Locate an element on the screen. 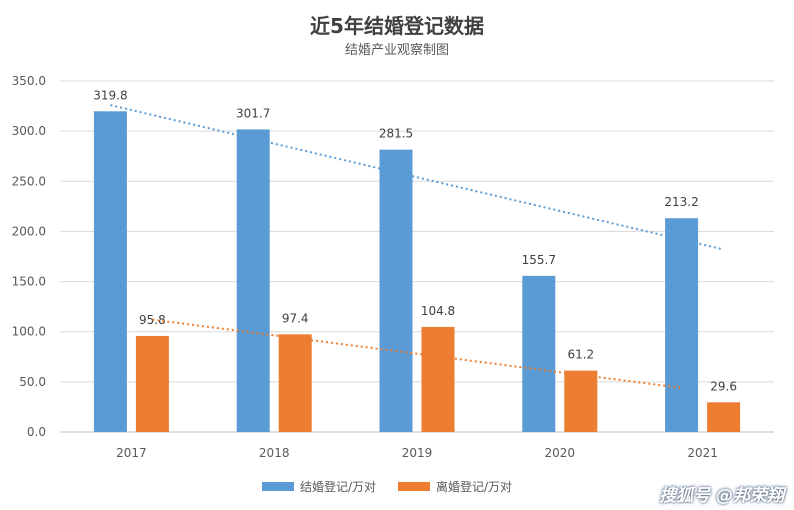  chart-subtitle: 结婚产业观察制图 is located at coordinates (397, 50).